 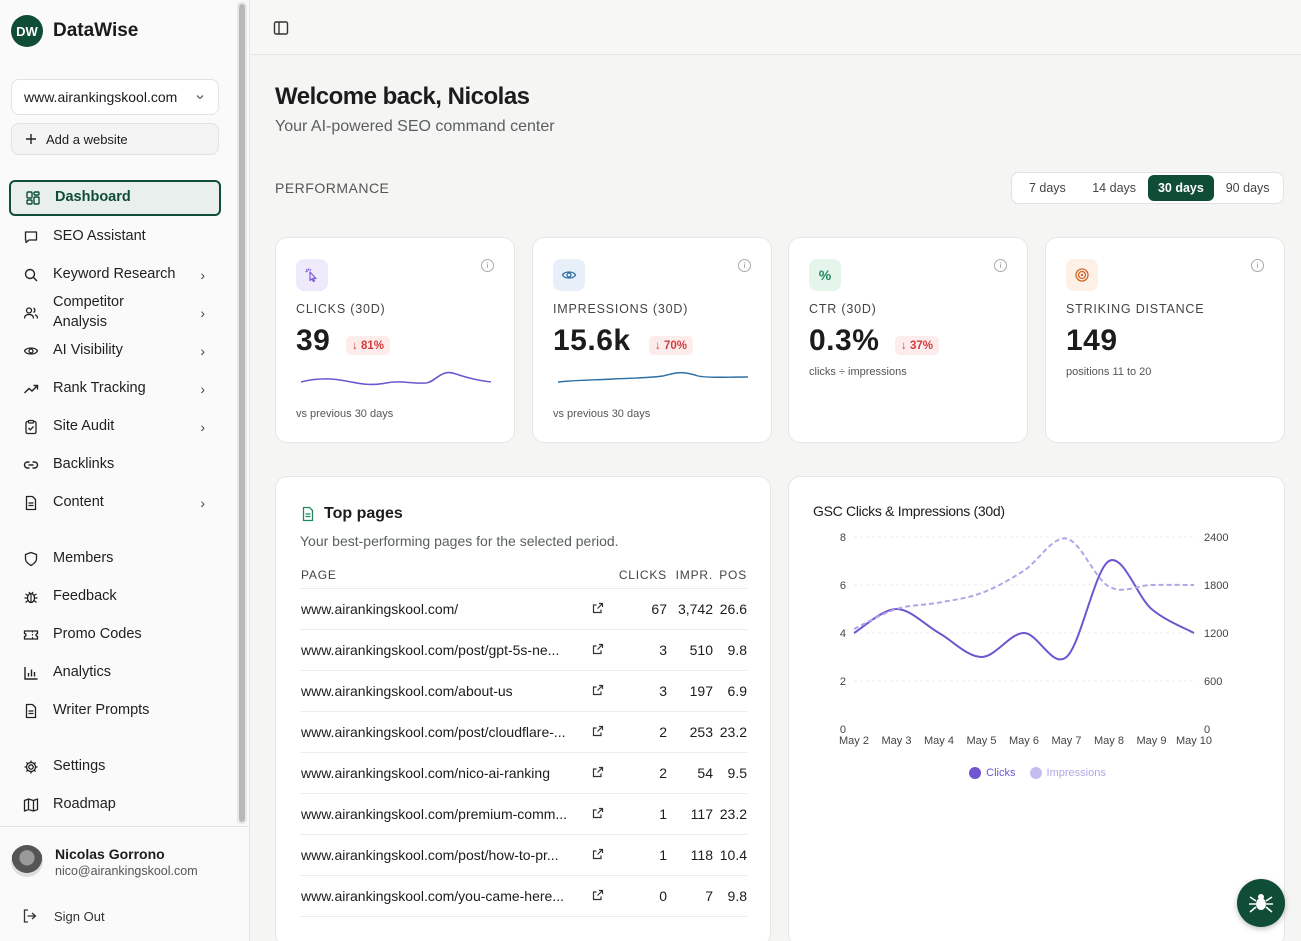 I want to click on nav-promo-codes: Promo Codes, so click(x=115, y=635).